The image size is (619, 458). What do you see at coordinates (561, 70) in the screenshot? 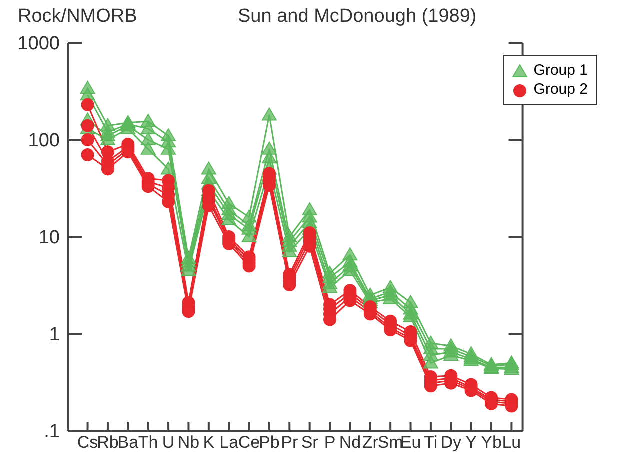
I see `legend-label: Group 1` at bounding box center [561, 70].